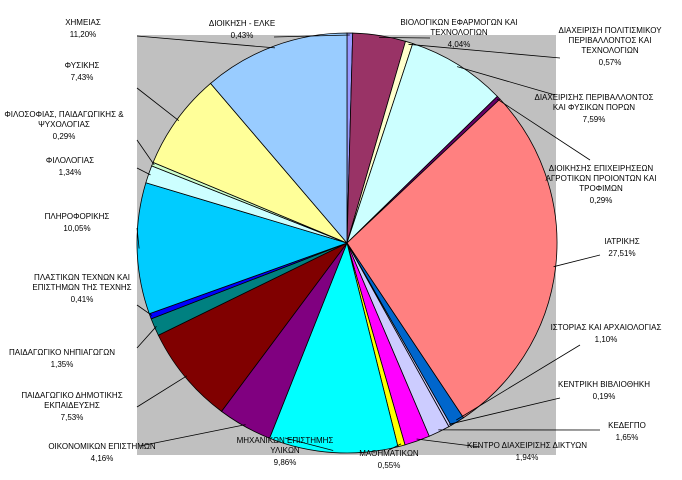  Describe the element at coordinates (606, 327) in the screenshot. I see `slice-7-label: ΙΣΤΟΡΙΑΣ ΚΑΙ ΑΡΧΑΙΟΛΟΓΙΑΣ` at that location.